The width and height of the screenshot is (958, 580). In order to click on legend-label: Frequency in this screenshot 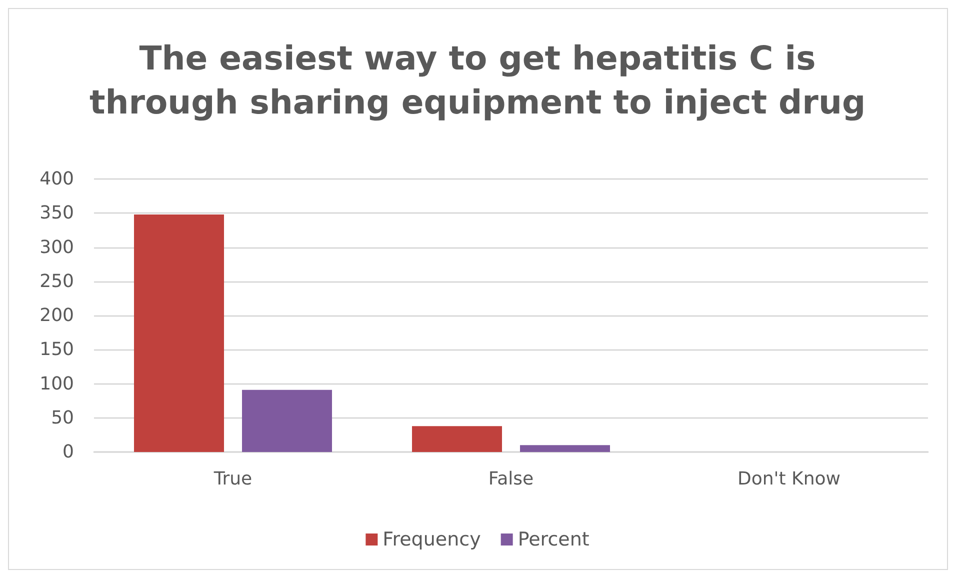, I will do `click(431, 539)`.